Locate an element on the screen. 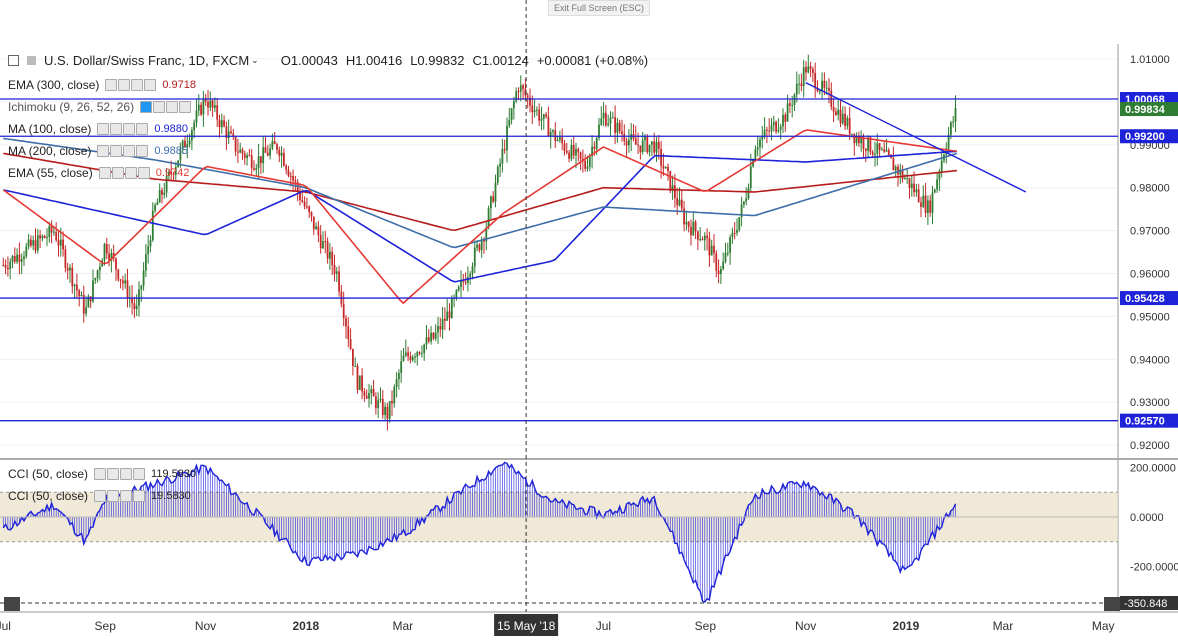 Image resolution: width=1178 pixels, height=642 pixels. collapse-icon is located at coordinates (13, 60).